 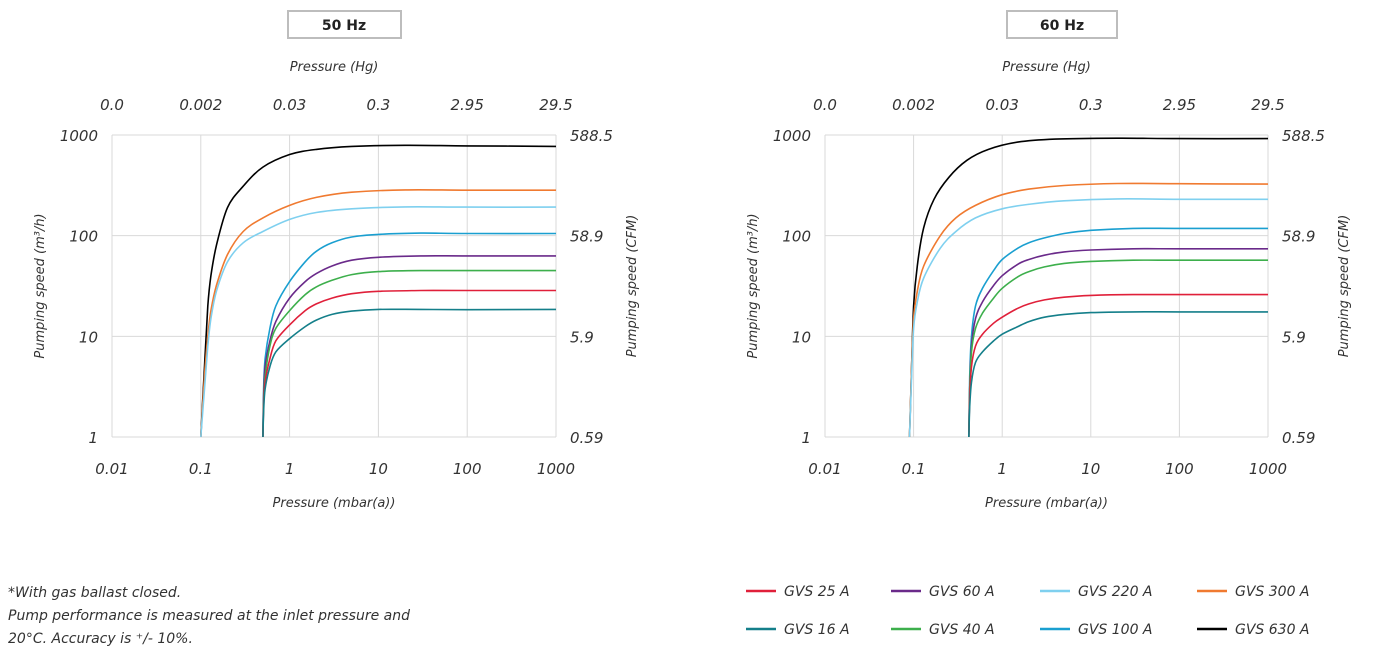 I want to click on legend-label: GVS 40 A, so click(x=962, y=630).